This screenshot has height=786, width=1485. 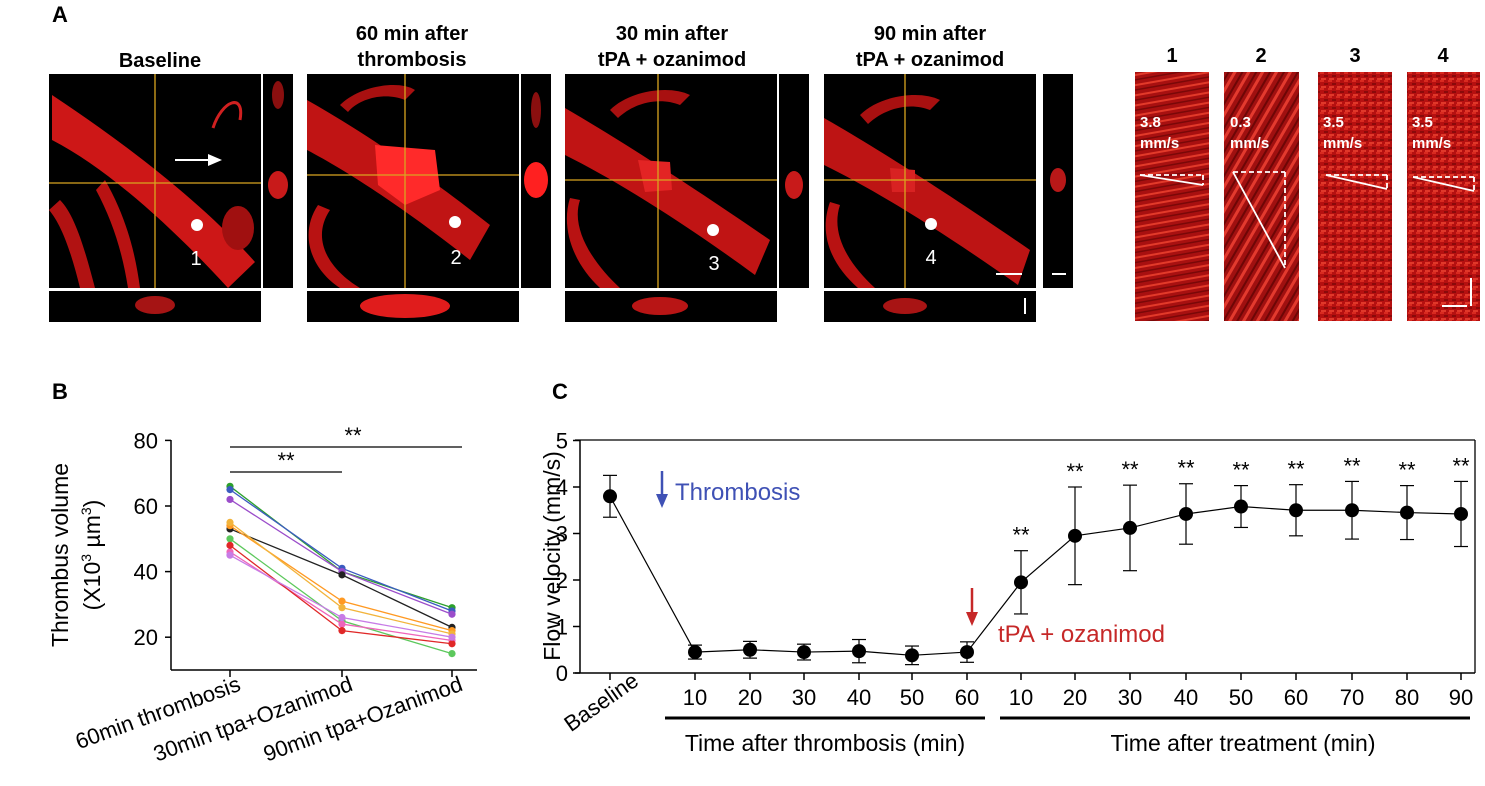 I want to click on micrograph-90min-tpa: 4, so click(x=948, y=198).